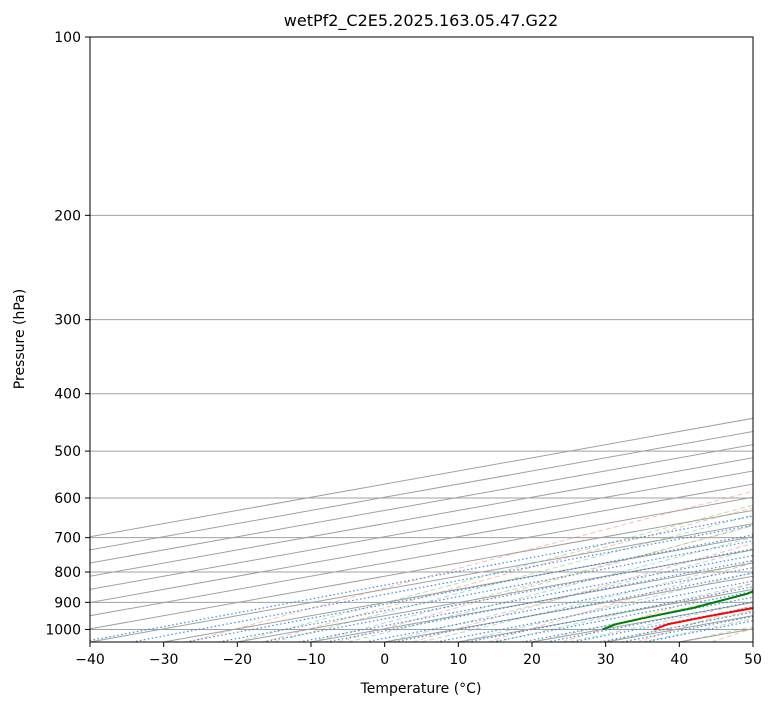 This screenshot has height=708, width=775. Describe the element at coordinates (67, 334) in the screenshot. I see `y-axis: 100 200 300 400 500 600 700 800 900 1000` at that location.